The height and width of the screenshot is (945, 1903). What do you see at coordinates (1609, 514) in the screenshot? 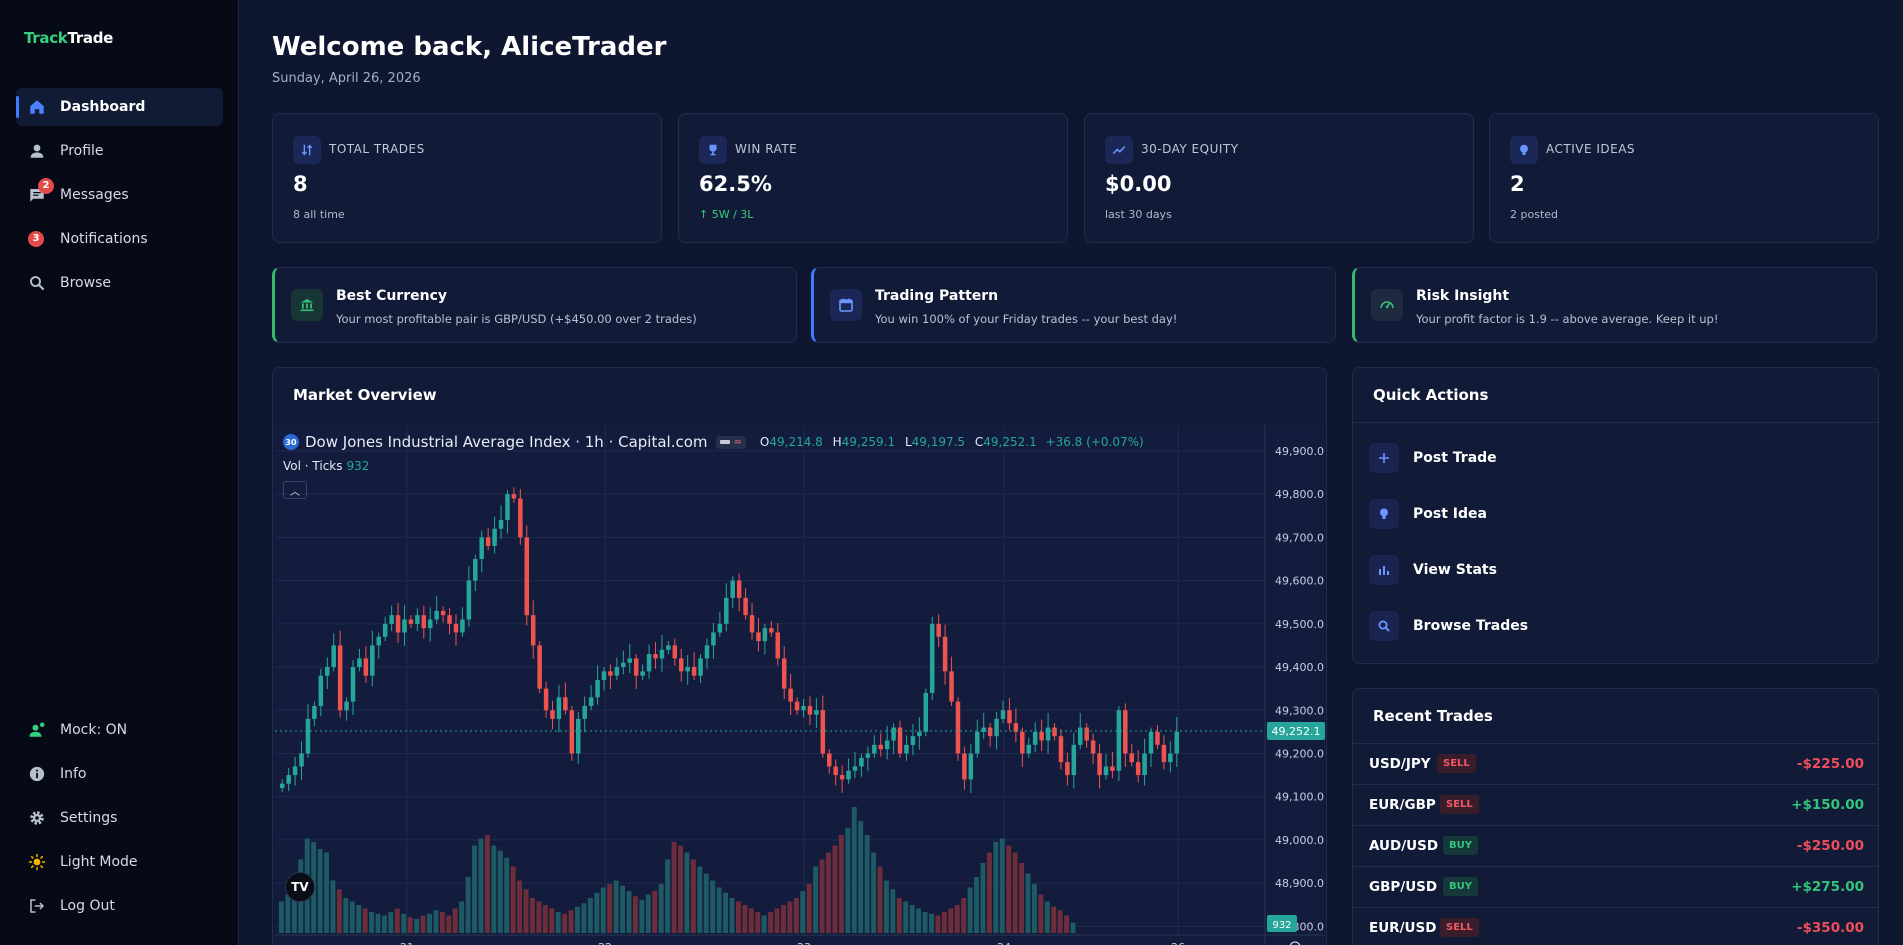
I see `post-idea-button: Post Idea` at bounding box center [1609, 514].